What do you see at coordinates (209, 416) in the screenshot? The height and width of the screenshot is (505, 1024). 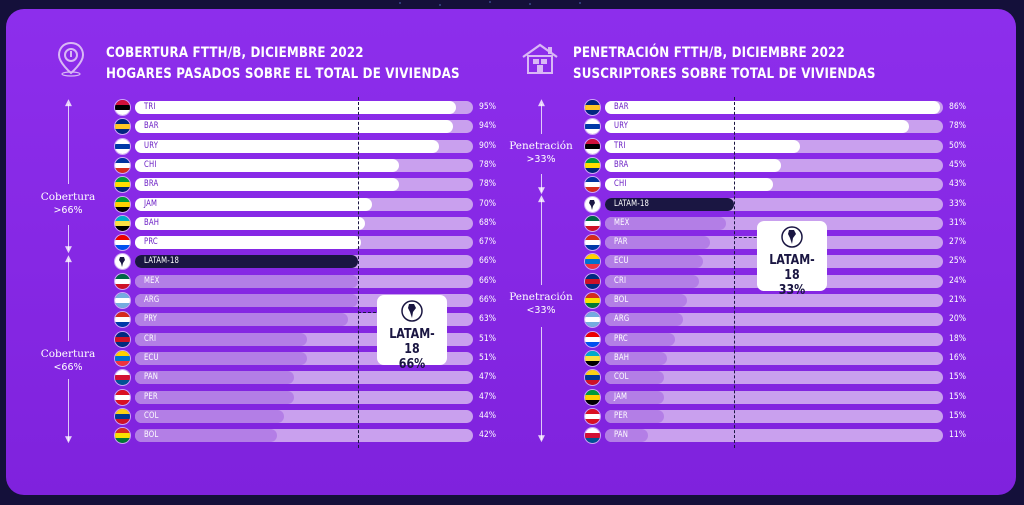 I see `bar-col` at bounding box center [209, 416].